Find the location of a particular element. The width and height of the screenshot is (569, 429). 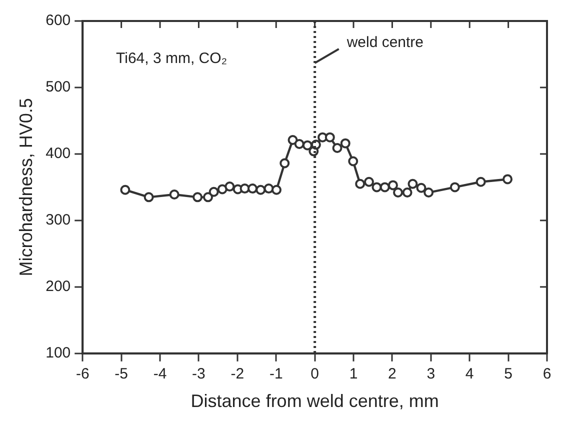

ref-line-label: weld centre is located at coordinates (385, 43).